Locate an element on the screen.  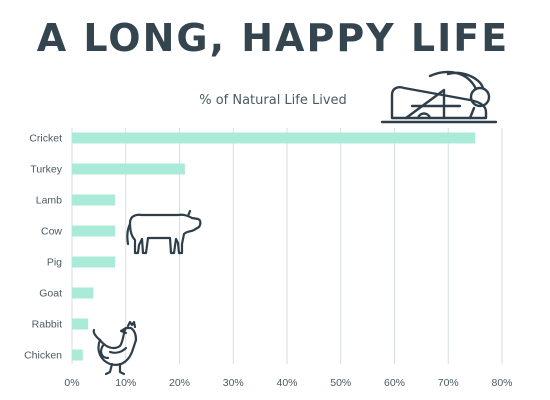
category-label-cow: Cow is located at coordinates (51, 232).